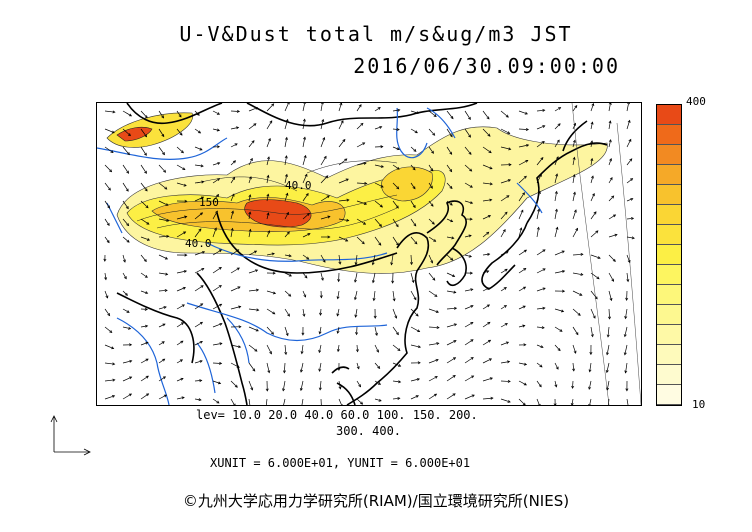 The image size is (752, 532). What do you see at coordinates (369, 431) in the screenshot?
I see `contour-levels-line2: 300. 400.` at bounding box center [369, 431].